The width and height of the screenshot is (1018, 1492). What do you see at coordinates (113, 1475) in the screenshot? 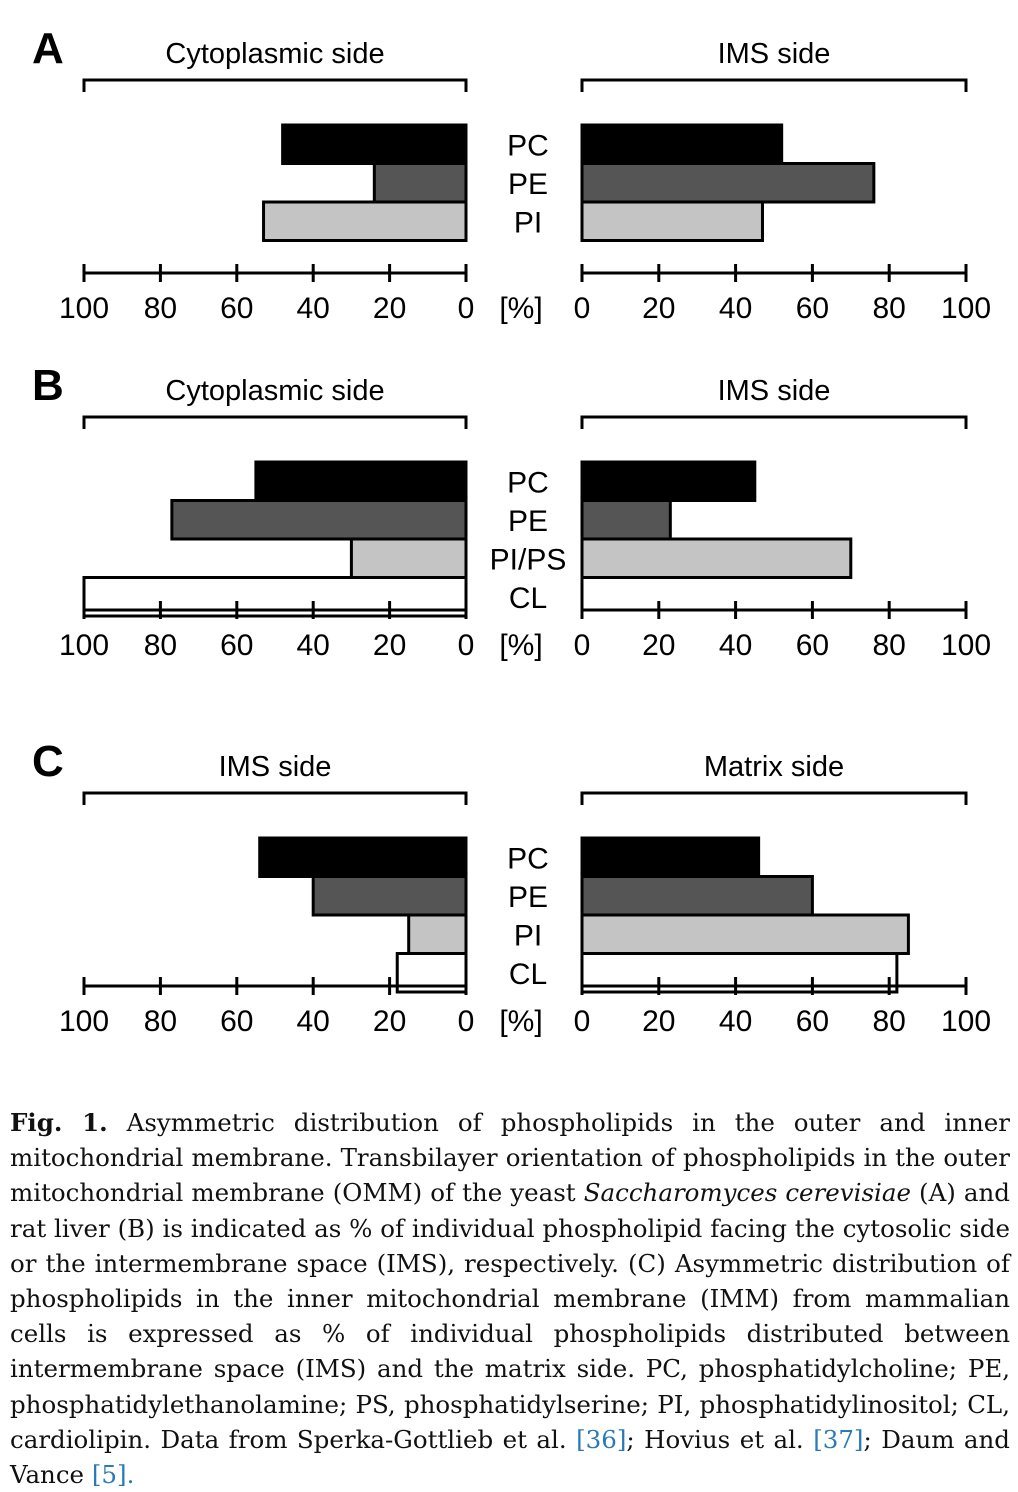
I see `reference-link-5: [5].` at bounding box center [113, 1475].